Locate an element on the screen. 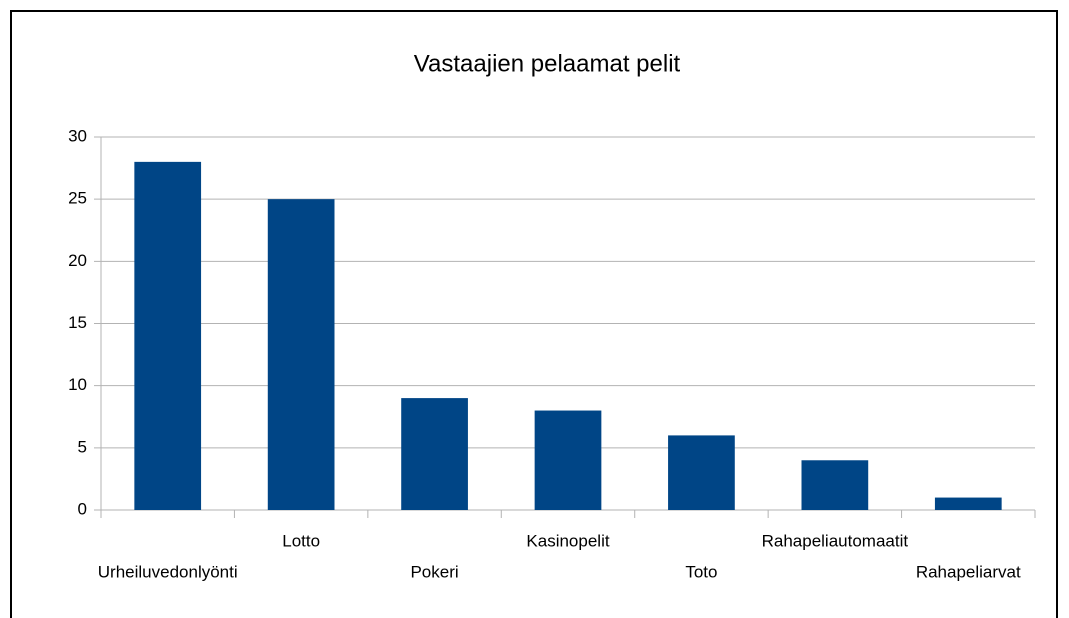 Image resolution: width=1069 pixels, height=618 pixels. chart-title: Vastaajien pelaamat pelit is located at coordinates (547, 63).